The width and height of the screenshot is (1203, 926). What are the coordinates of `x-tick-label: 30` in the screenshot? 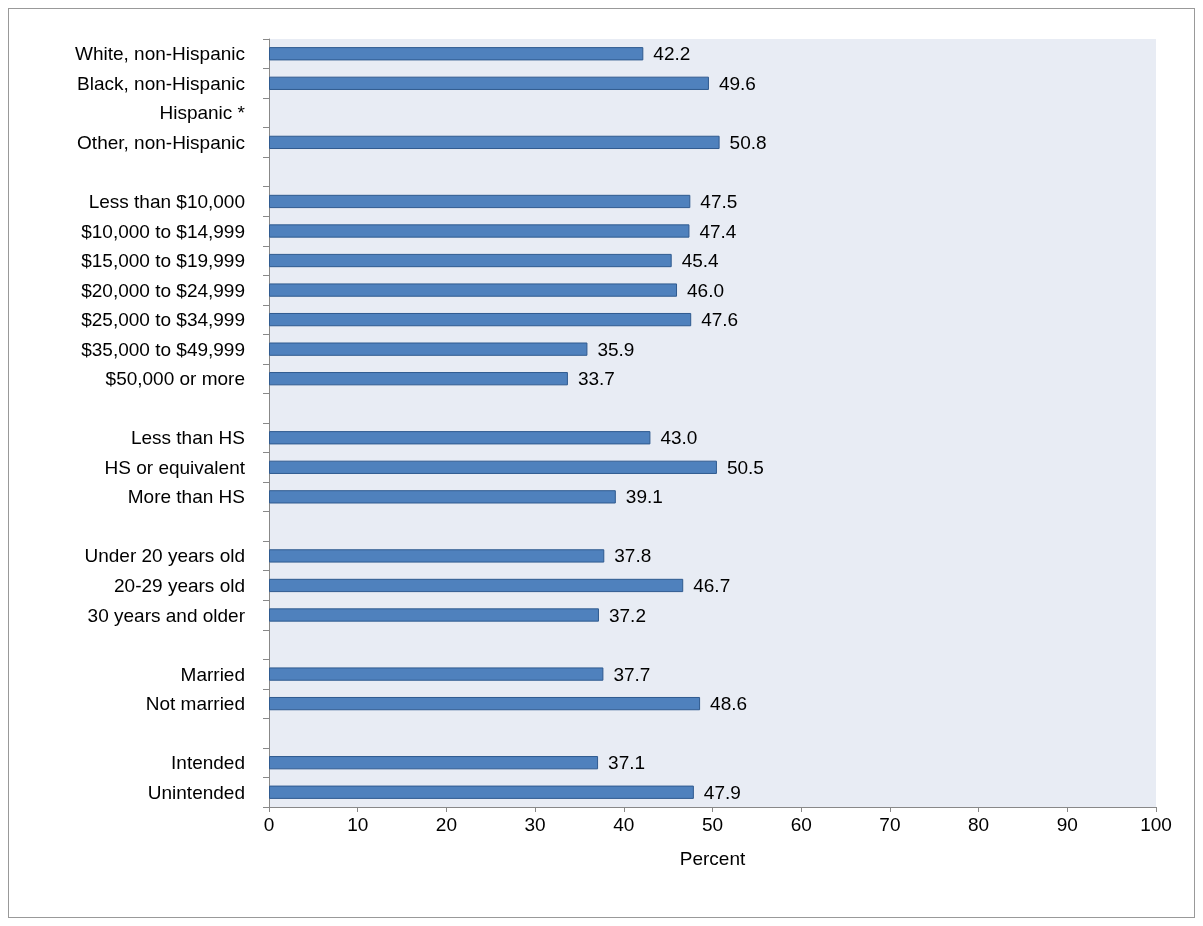 It's located at (535, 824).